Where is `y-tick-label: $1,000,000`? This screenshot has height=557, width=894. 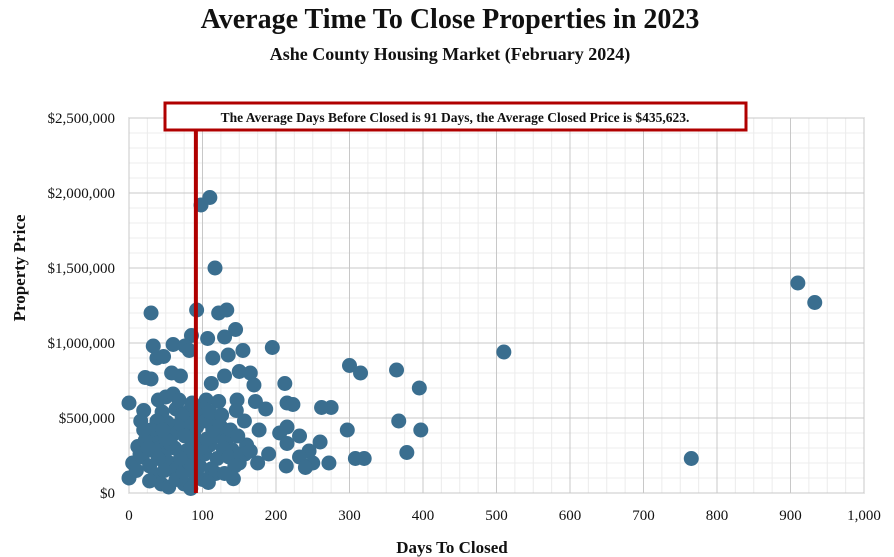 y-tick-label: $1,000,000 is located at coordinates (82, 344).